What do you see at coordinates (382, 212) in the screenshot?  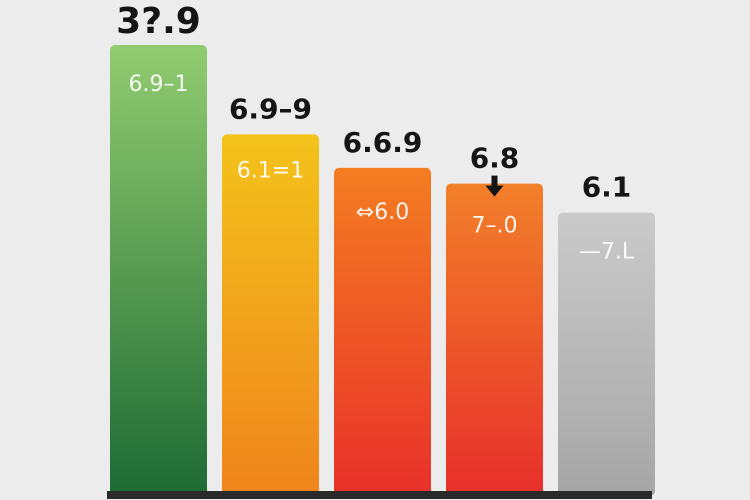 I see `bar-inner-label: ⇔6.0` at bounding box center [382, 212].